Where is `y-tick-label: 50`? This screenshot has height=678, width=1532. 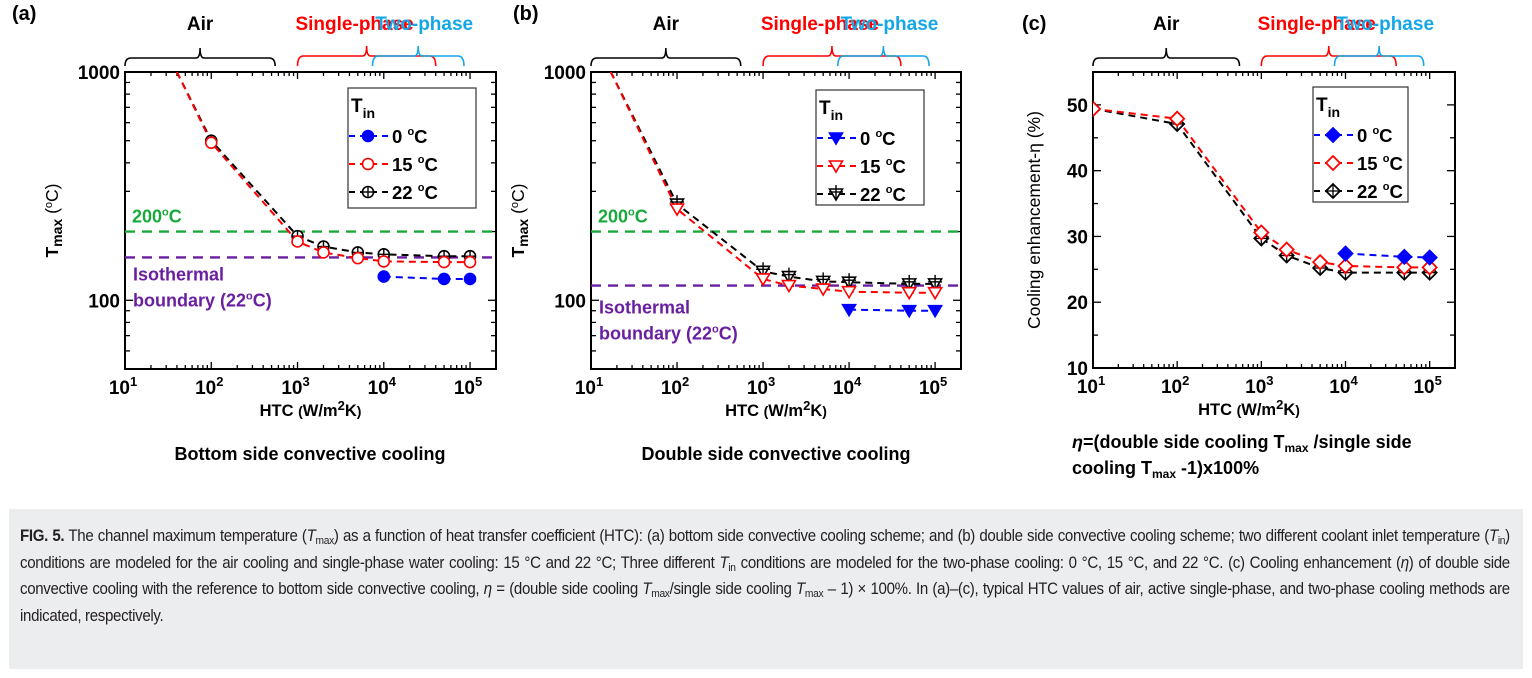 y-tick-label: 50 is located at coordinates (1077, 106).